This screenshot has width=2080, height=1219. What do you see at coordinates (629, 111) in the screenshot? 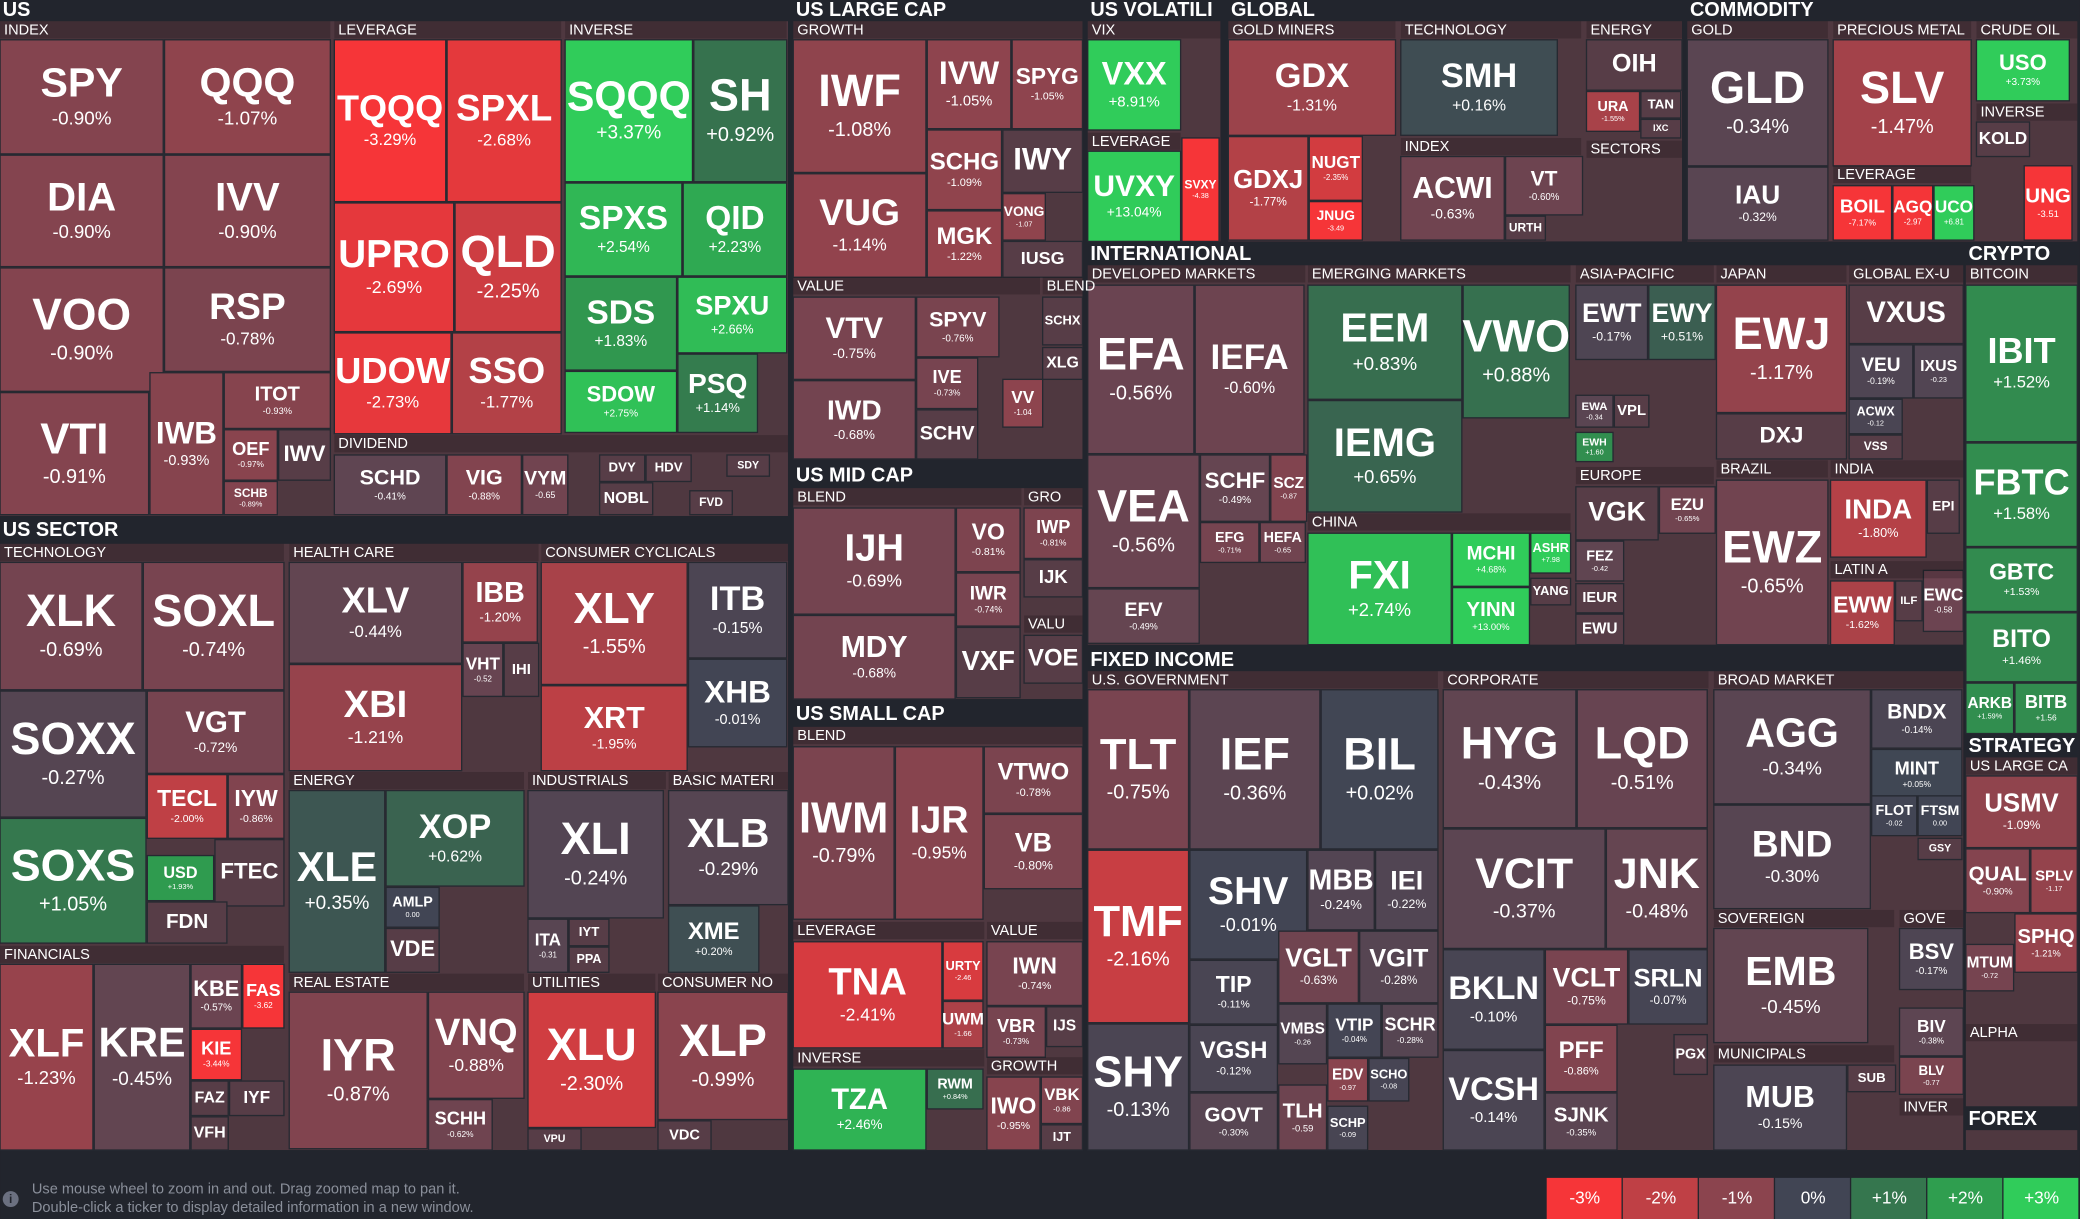
I see `ticker-tile: SQQQ +3.37%` at bounding box center [629, 111].